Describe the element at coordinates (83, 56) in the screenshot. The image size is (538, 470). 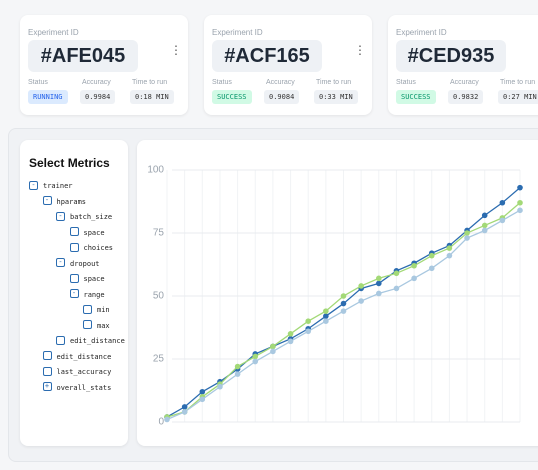
I see `experiment-id: #AFE045` at that location.